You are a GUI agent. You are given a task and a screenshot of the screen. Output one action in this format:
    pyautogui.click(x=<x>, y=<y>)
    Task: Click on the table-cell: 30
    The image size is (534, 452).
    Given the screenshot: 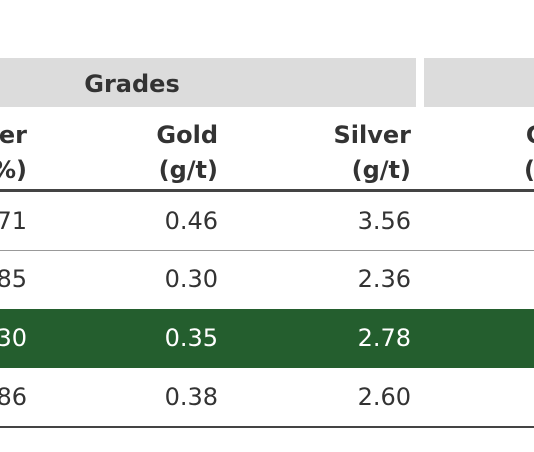 What is the action you would take?
    pyautogui.click(x=13, y=338)
    